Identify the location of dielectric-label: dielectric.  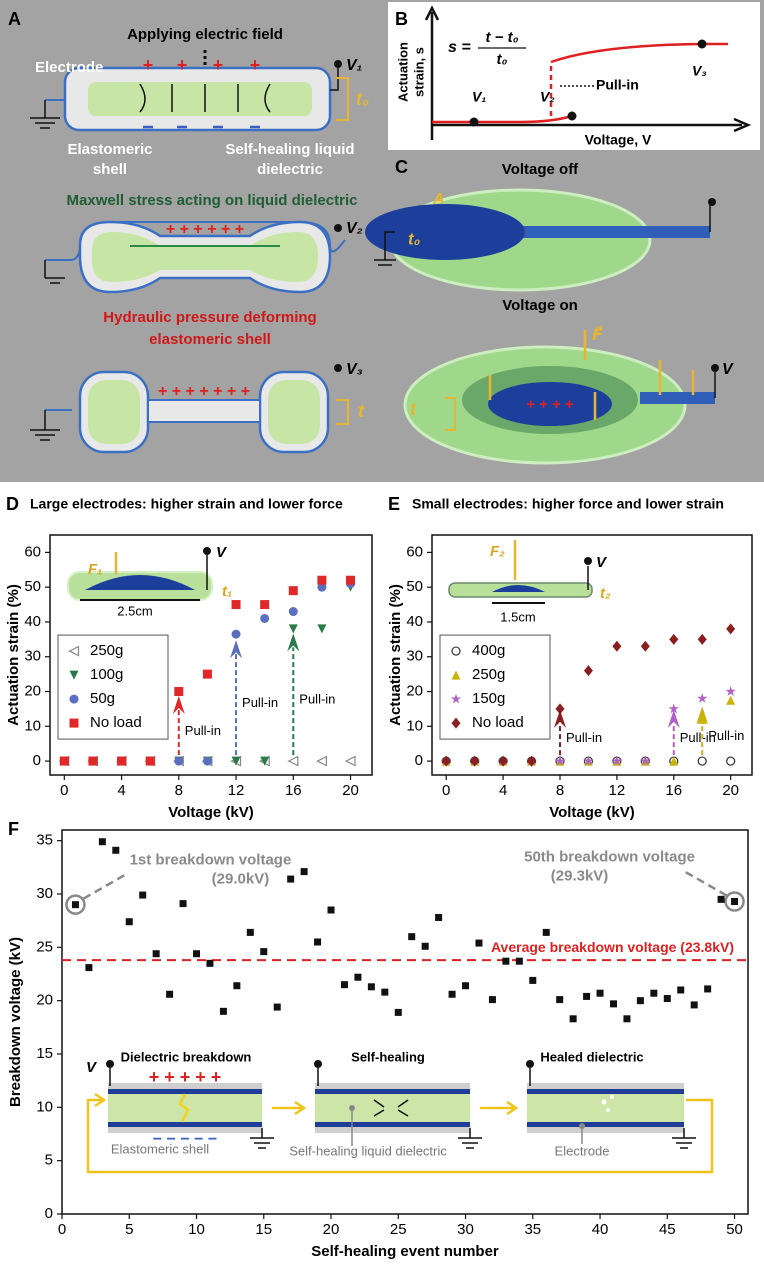
(290, 169).